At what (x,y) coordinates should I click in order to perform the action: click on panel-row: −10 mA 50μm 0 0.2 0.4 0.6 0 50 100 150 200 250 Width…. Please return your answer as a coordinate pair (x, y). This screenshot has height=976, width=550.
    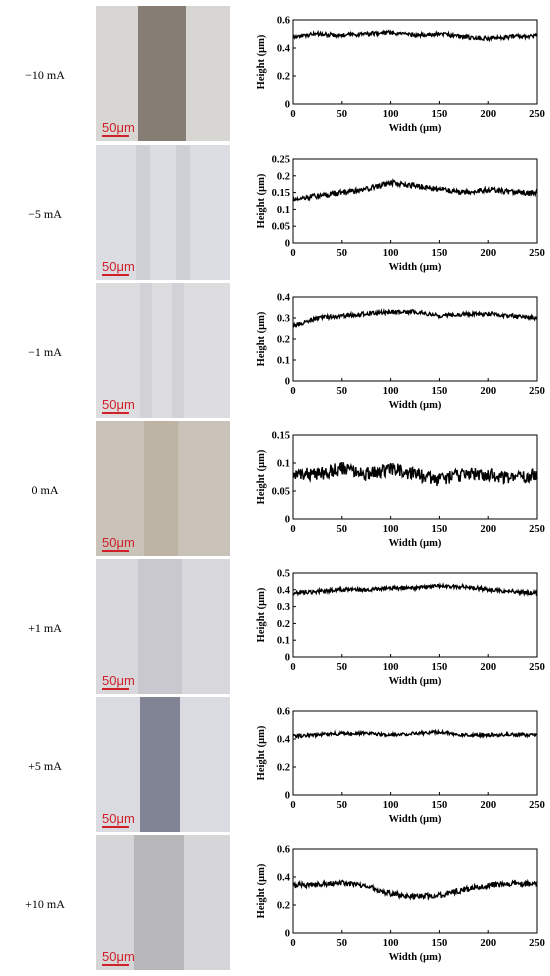
    Looking at the image, I should click on (275, 75).